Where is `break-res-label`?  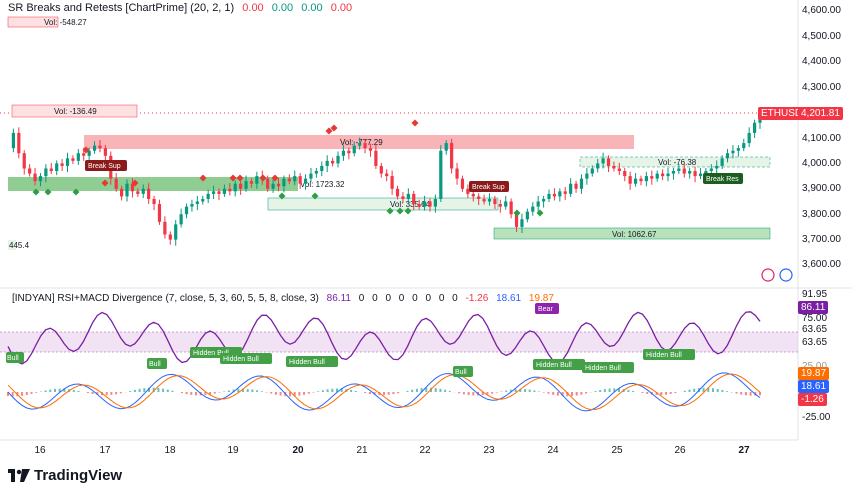
break-res-label is located at coordinates (723, 178).